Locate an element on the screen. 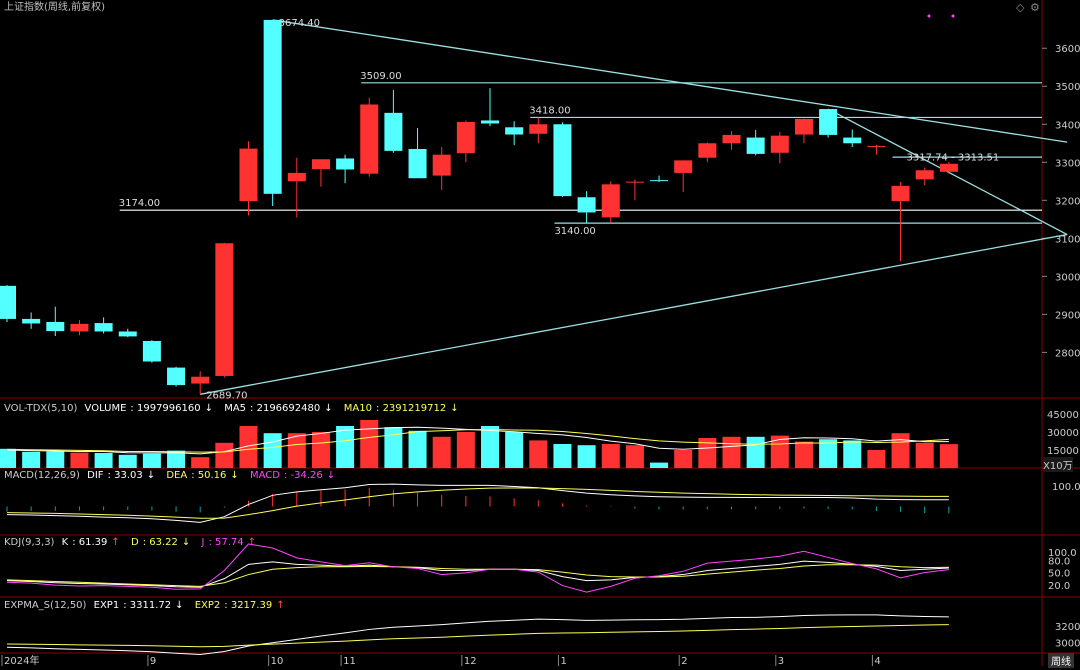 This screenshot has height=670, width=1080. macd-dea: DEA: 50.16 ↓ is located at coordinates (202, 475).